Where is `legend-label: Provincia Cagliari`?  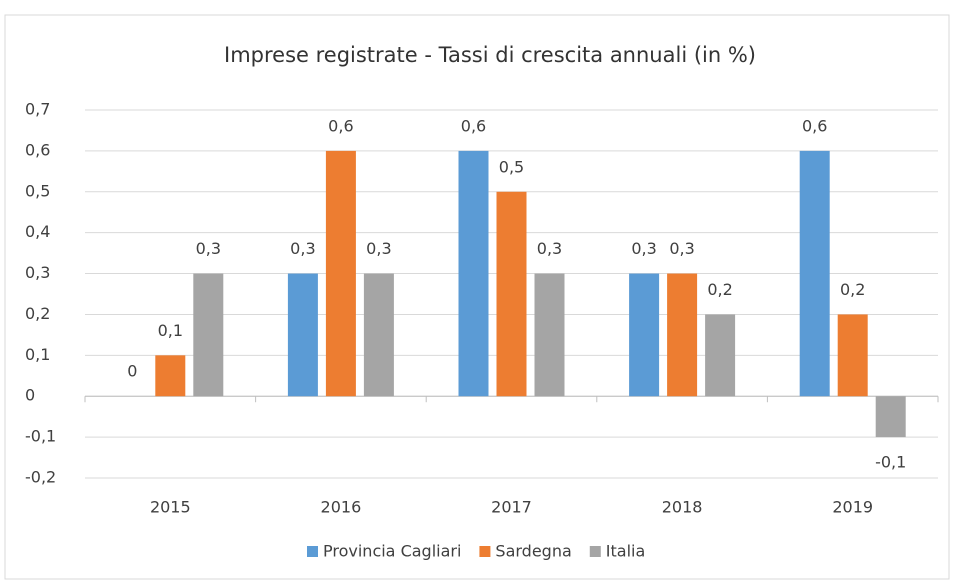
legend-label: Provincia Cagliari is located at coordinates (392, 551).